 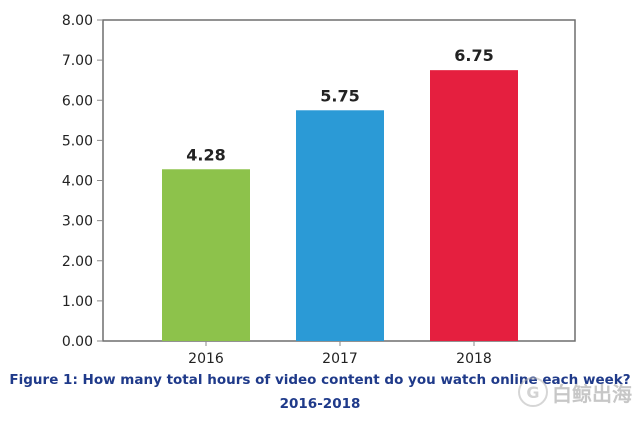 I want to click on data-label-2016: 4.28, so click(x=205, y=154).